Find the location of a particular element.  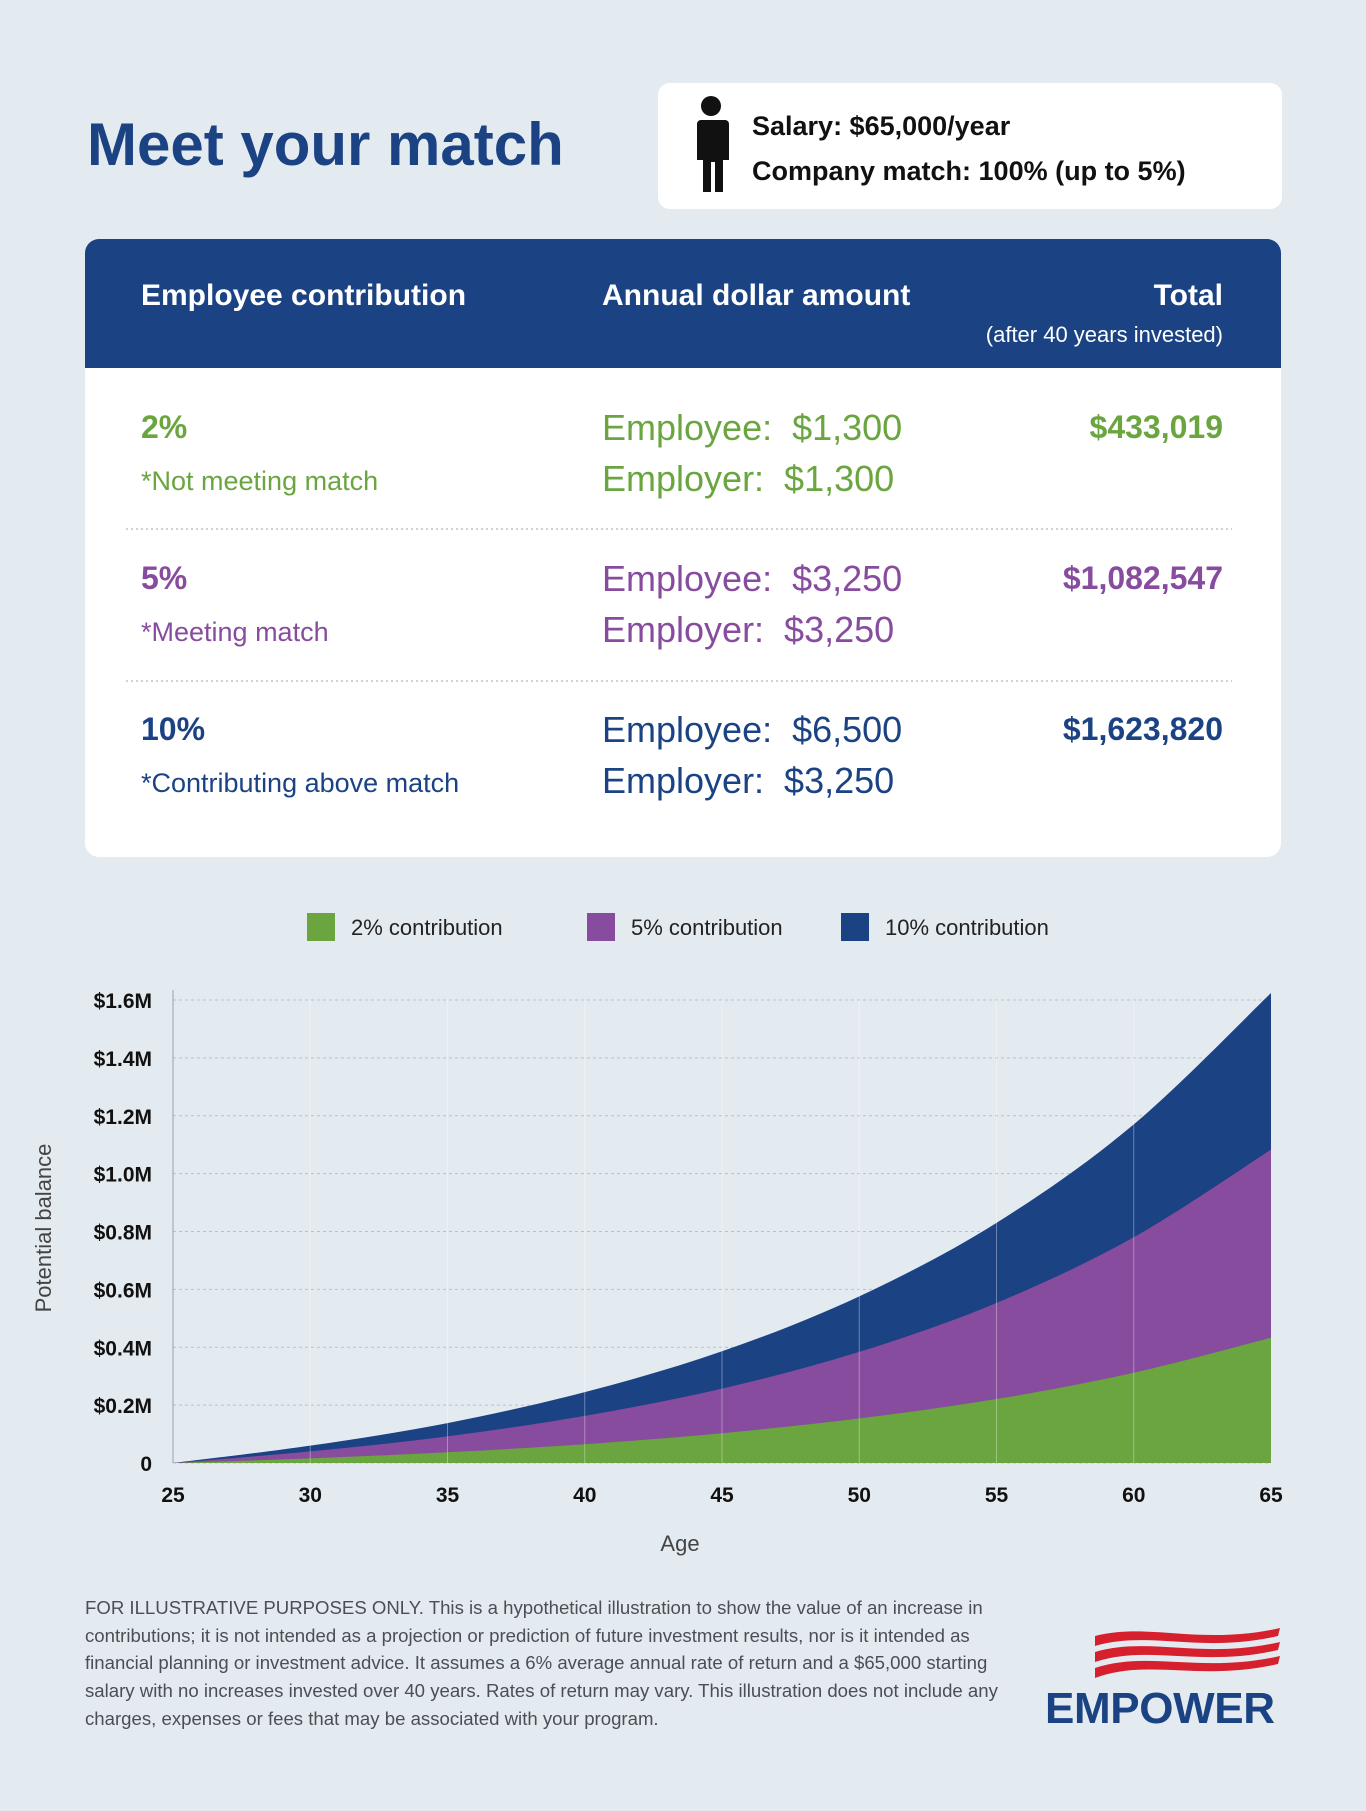

row-percent: 10% is located at coordinates (173, 729).